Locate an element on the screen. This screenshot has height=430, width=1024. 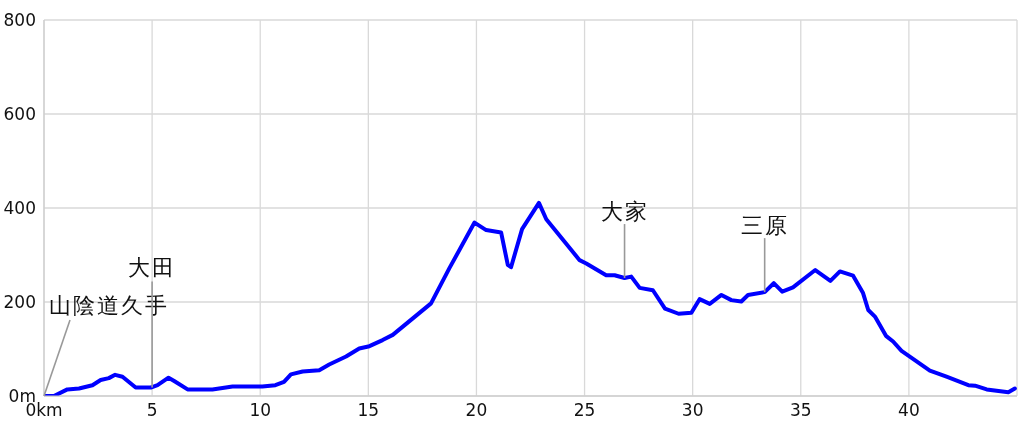
y-tick-label: 400 is located at coordinates (19, 208).